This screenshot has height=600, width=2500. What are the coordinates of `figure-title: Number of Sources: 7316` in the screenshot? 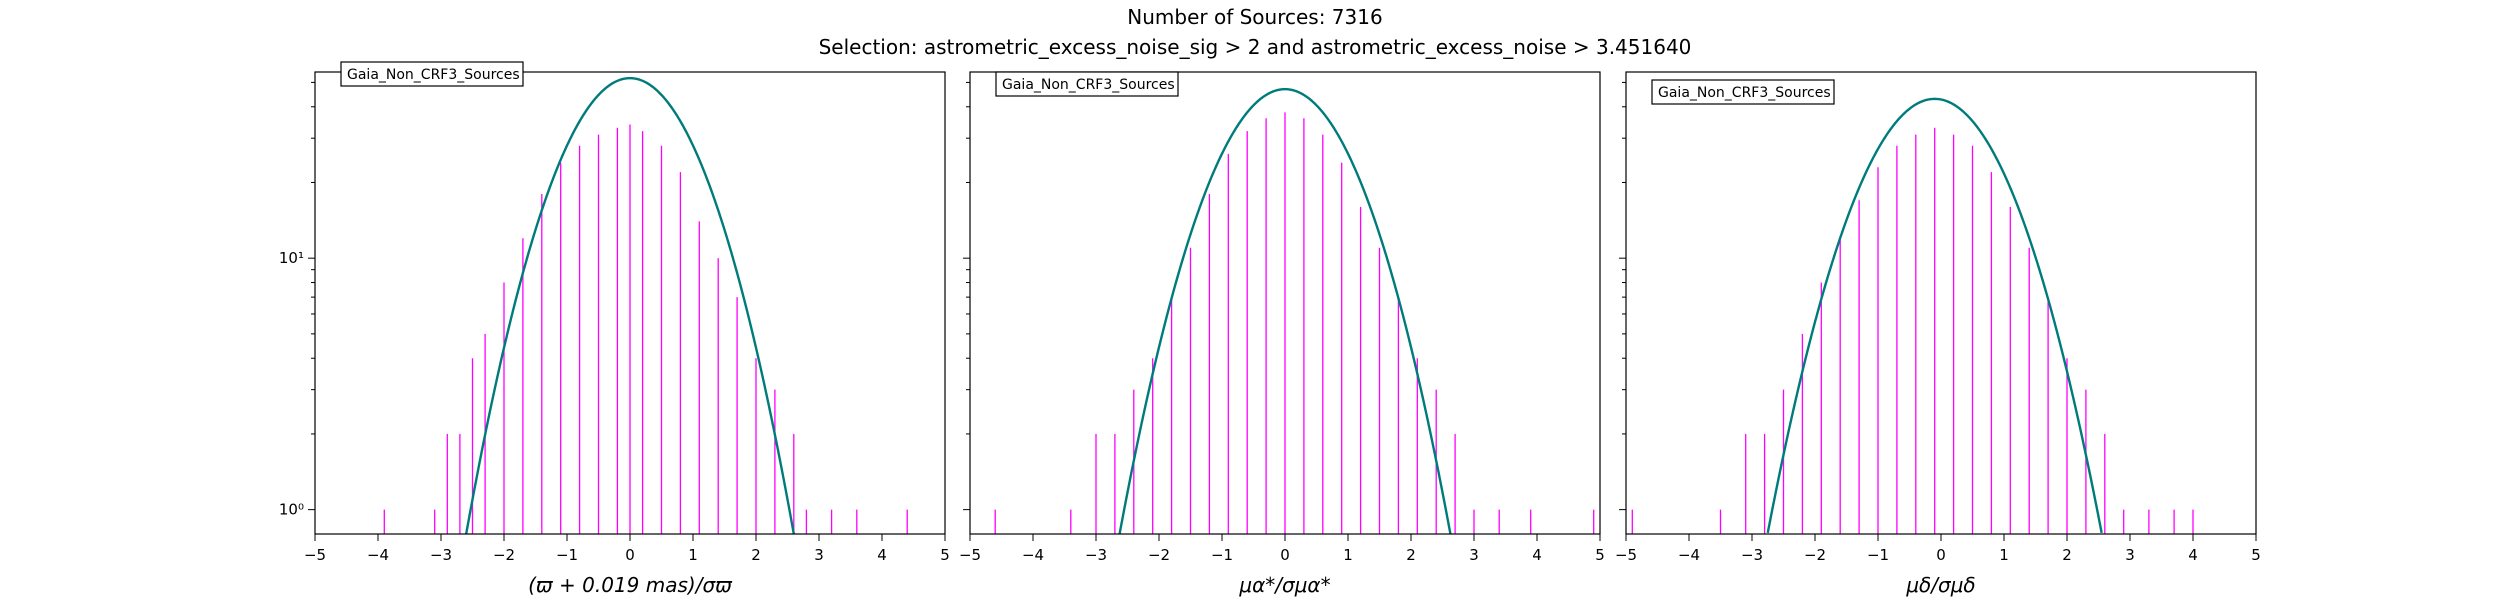 It's located at (1254, 17).